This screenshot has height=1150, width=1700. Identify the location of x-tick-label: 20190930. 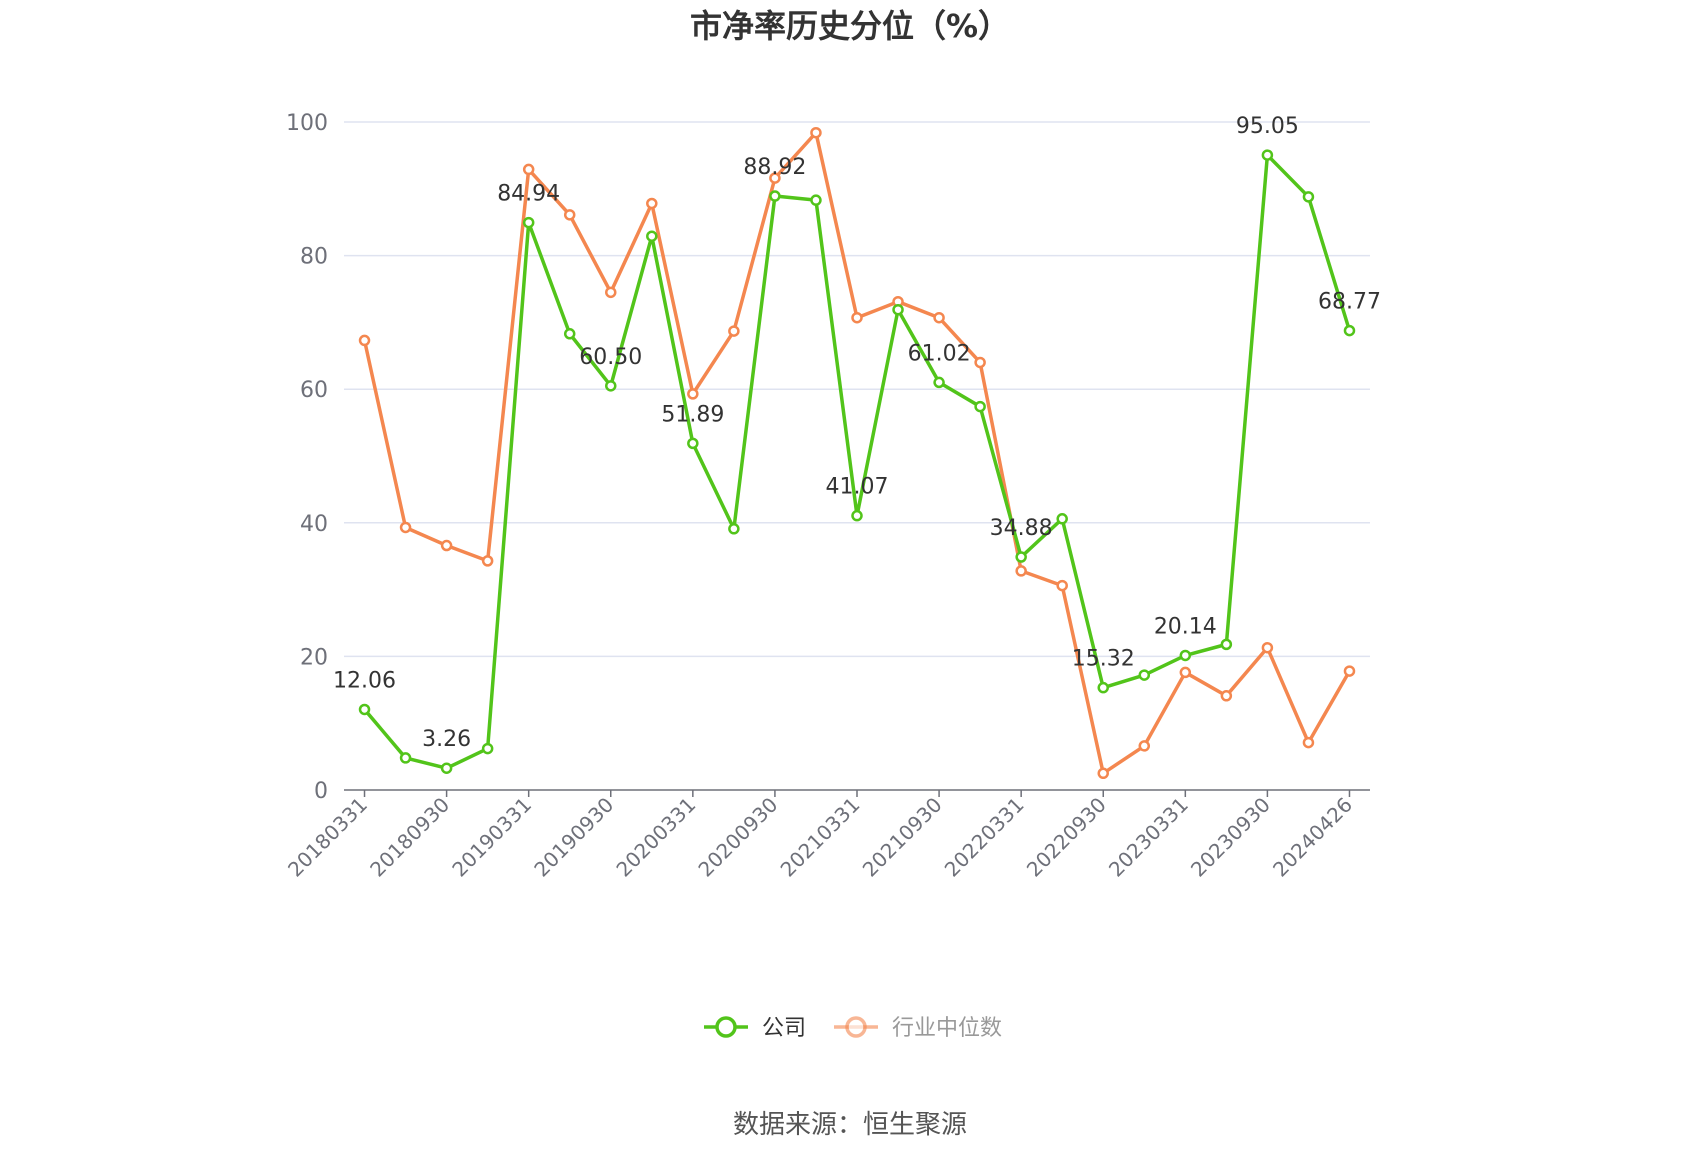
(573, 837).